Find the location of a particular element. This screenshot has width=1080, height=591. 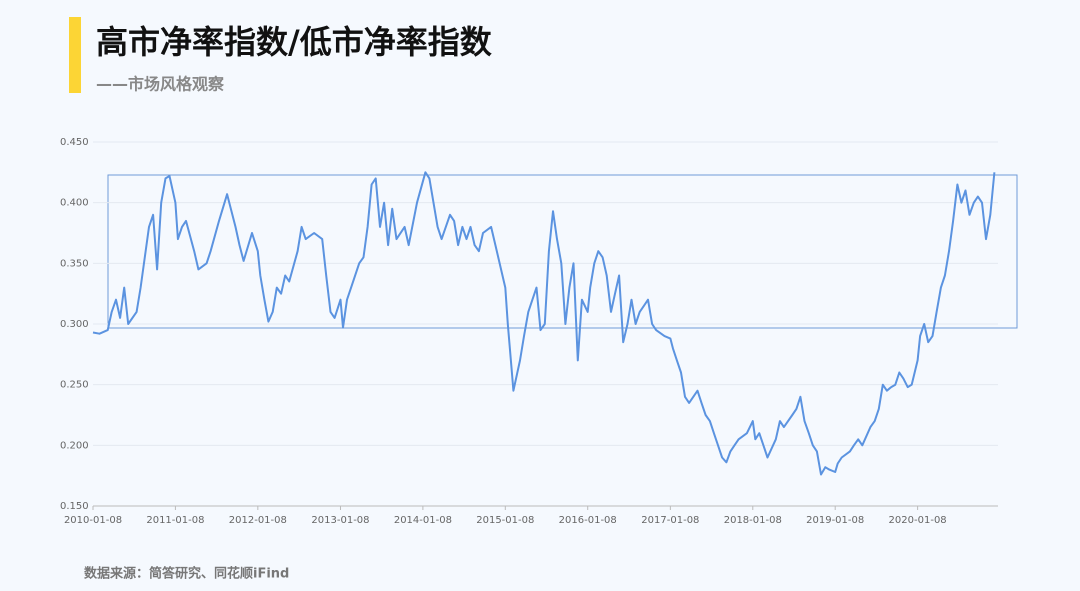

y-tick-label: 0.450 is located at coordinates (74, 142).